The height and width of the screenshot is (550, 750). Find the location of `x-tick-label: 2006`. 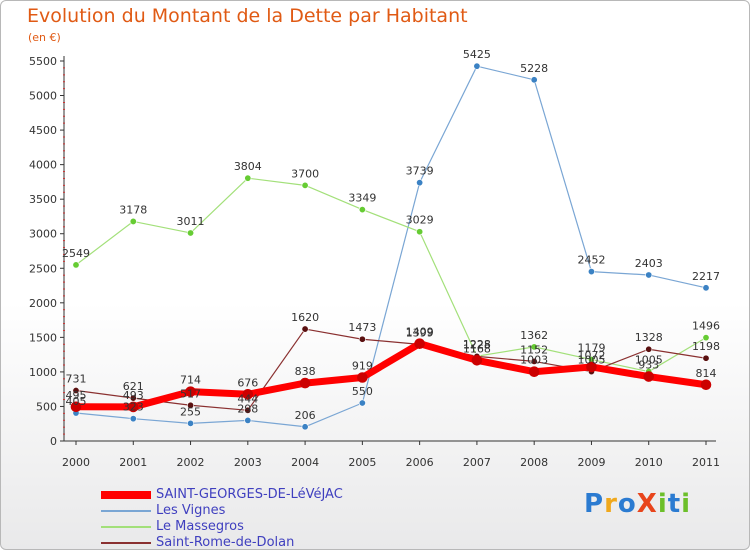

x-tick-label: 2006 is located at coordinates (420, 462).